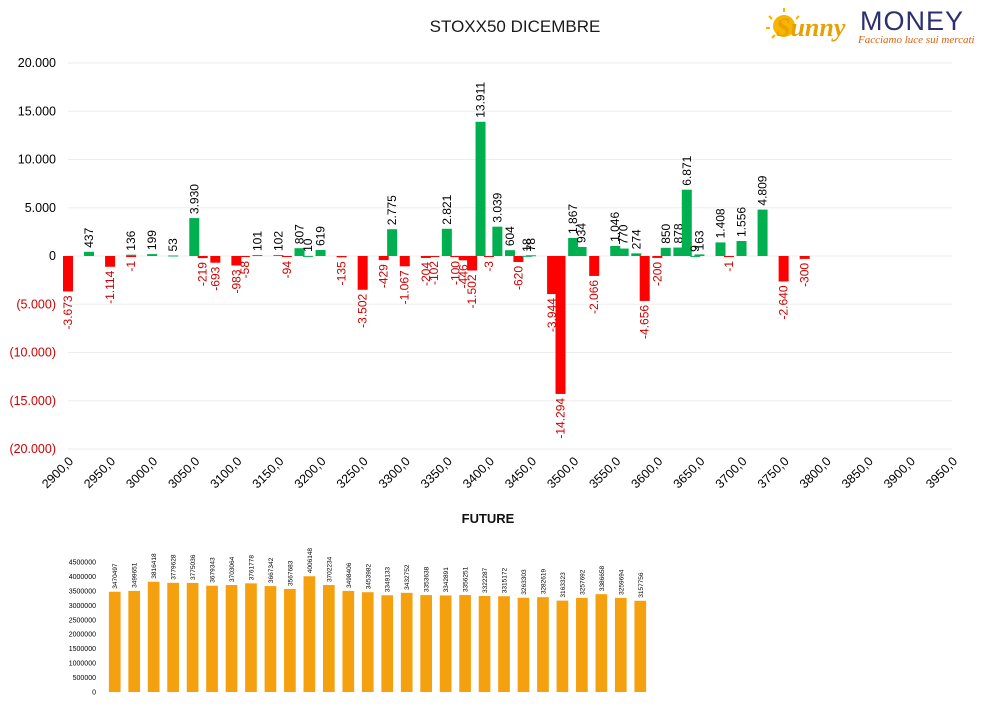 This screenshot has width=991, height=709. I want to click on data-label: 18, so click(527, 245).